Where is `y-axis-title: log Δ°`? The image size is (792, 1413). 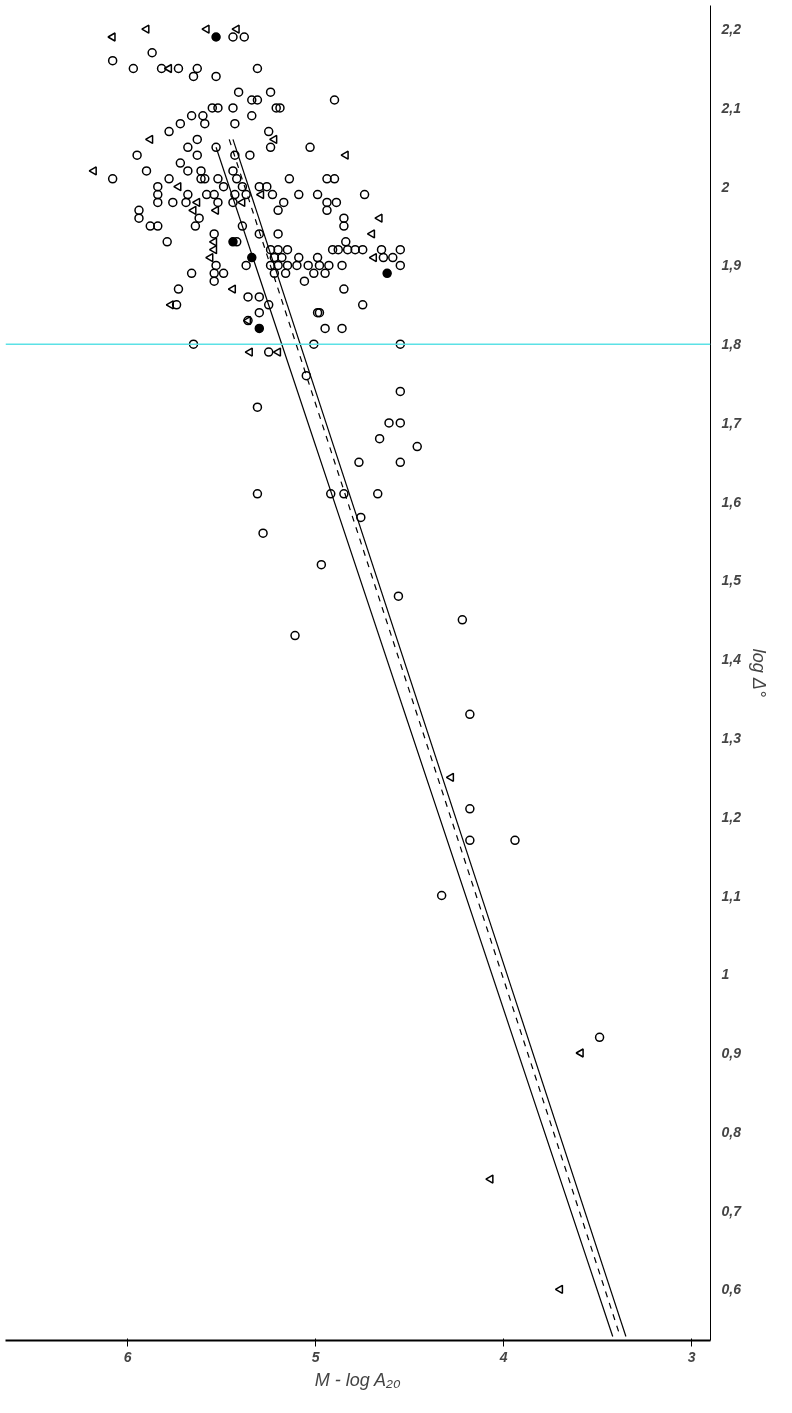 y-axis-title: log Δ° is located at coordinates (758, 673).